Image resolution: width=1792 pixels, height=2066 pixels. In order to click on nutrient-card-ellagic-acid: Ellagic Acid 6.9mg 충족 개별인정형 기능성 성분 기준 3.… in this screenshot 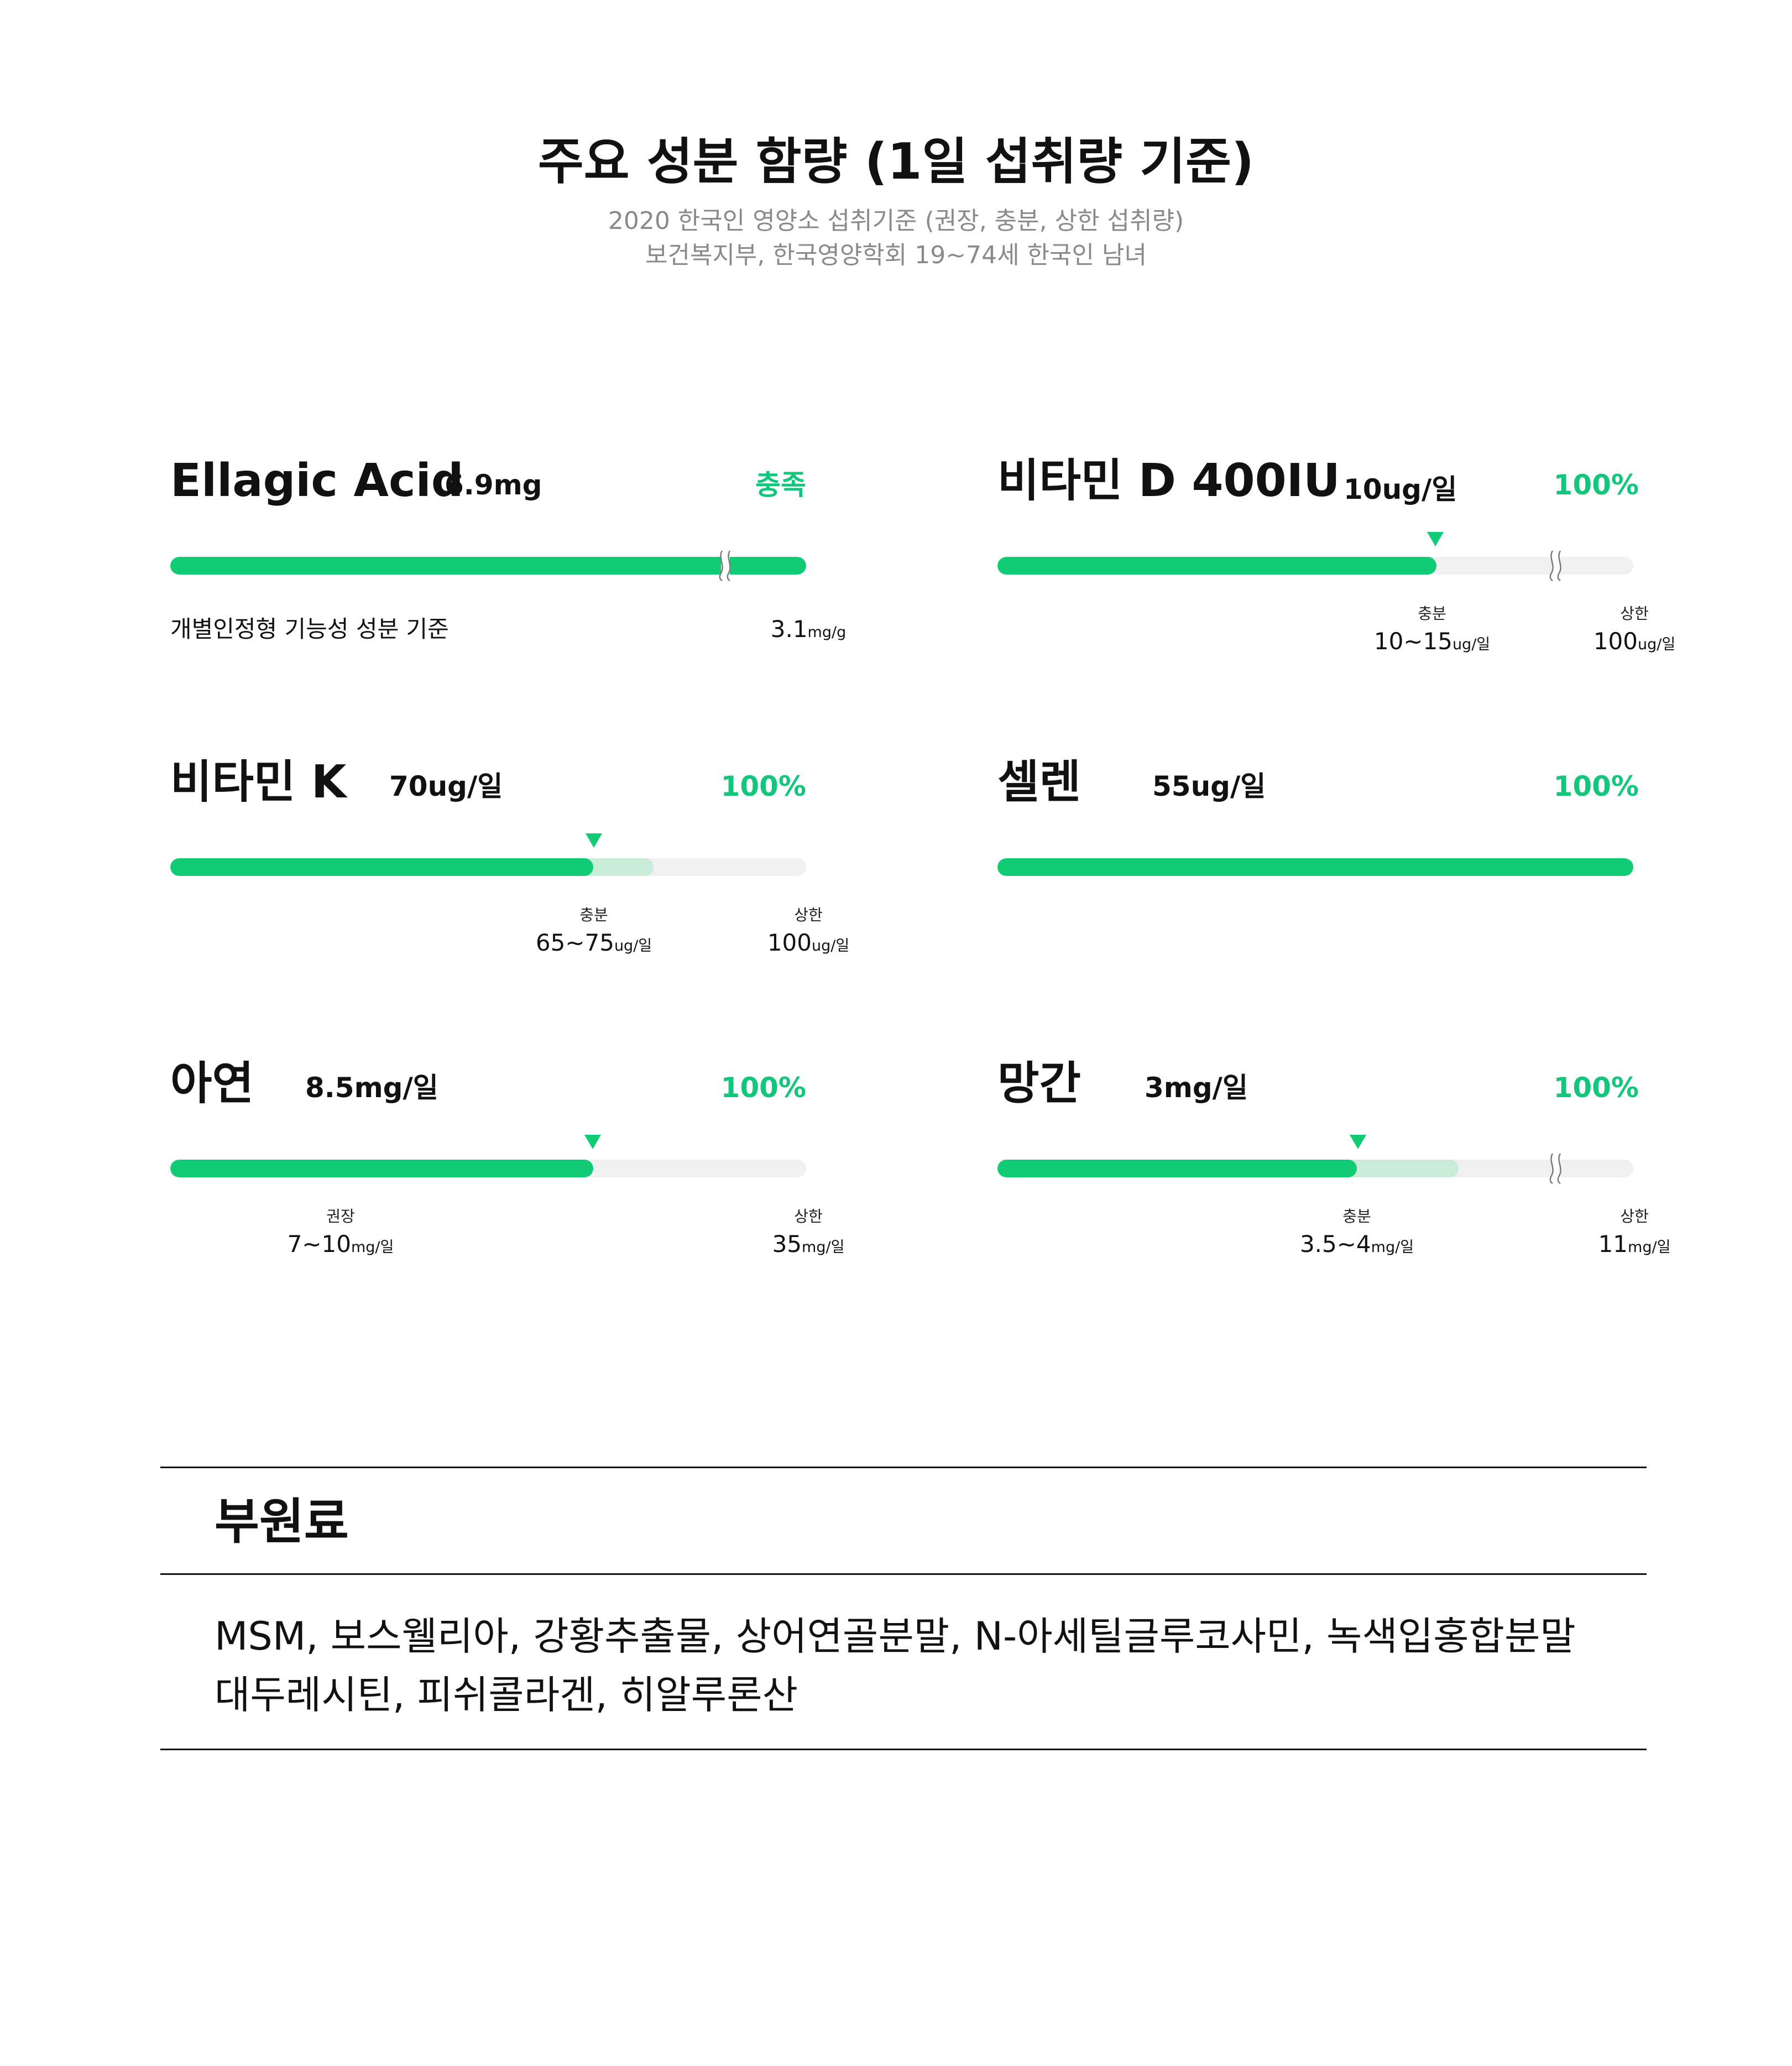, I will do `click(508, 564)`.